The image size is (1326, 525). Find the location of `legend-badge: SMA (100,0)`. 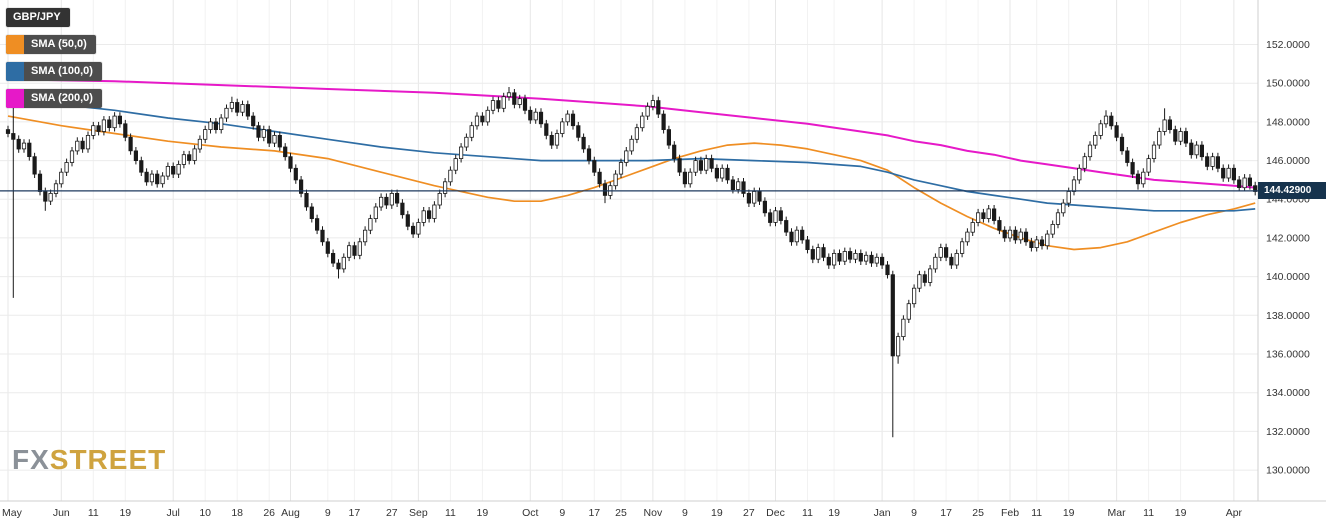

legend-badge: SMA (100,0) is located at coordinates (54, 71).